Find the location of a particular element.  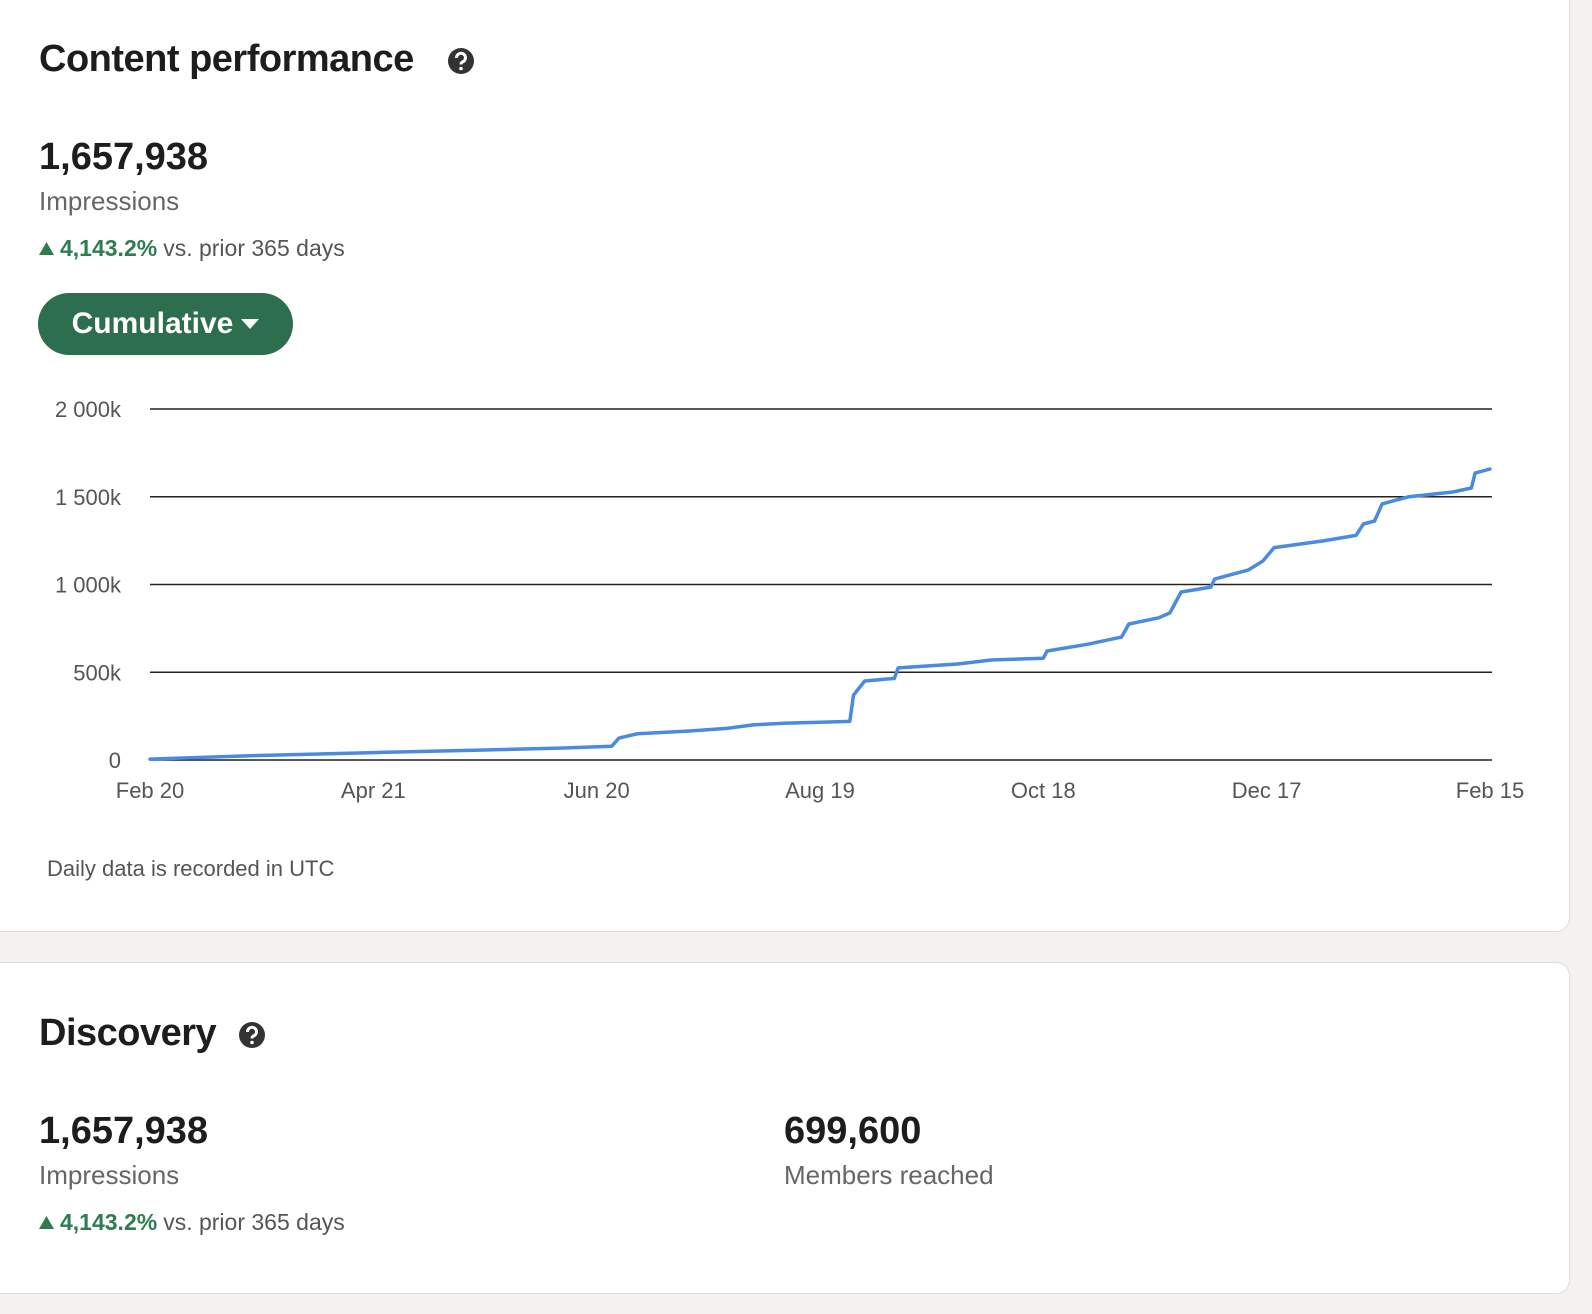

x-tick-label: Feb 15 is located at coordinates (1490, 790).